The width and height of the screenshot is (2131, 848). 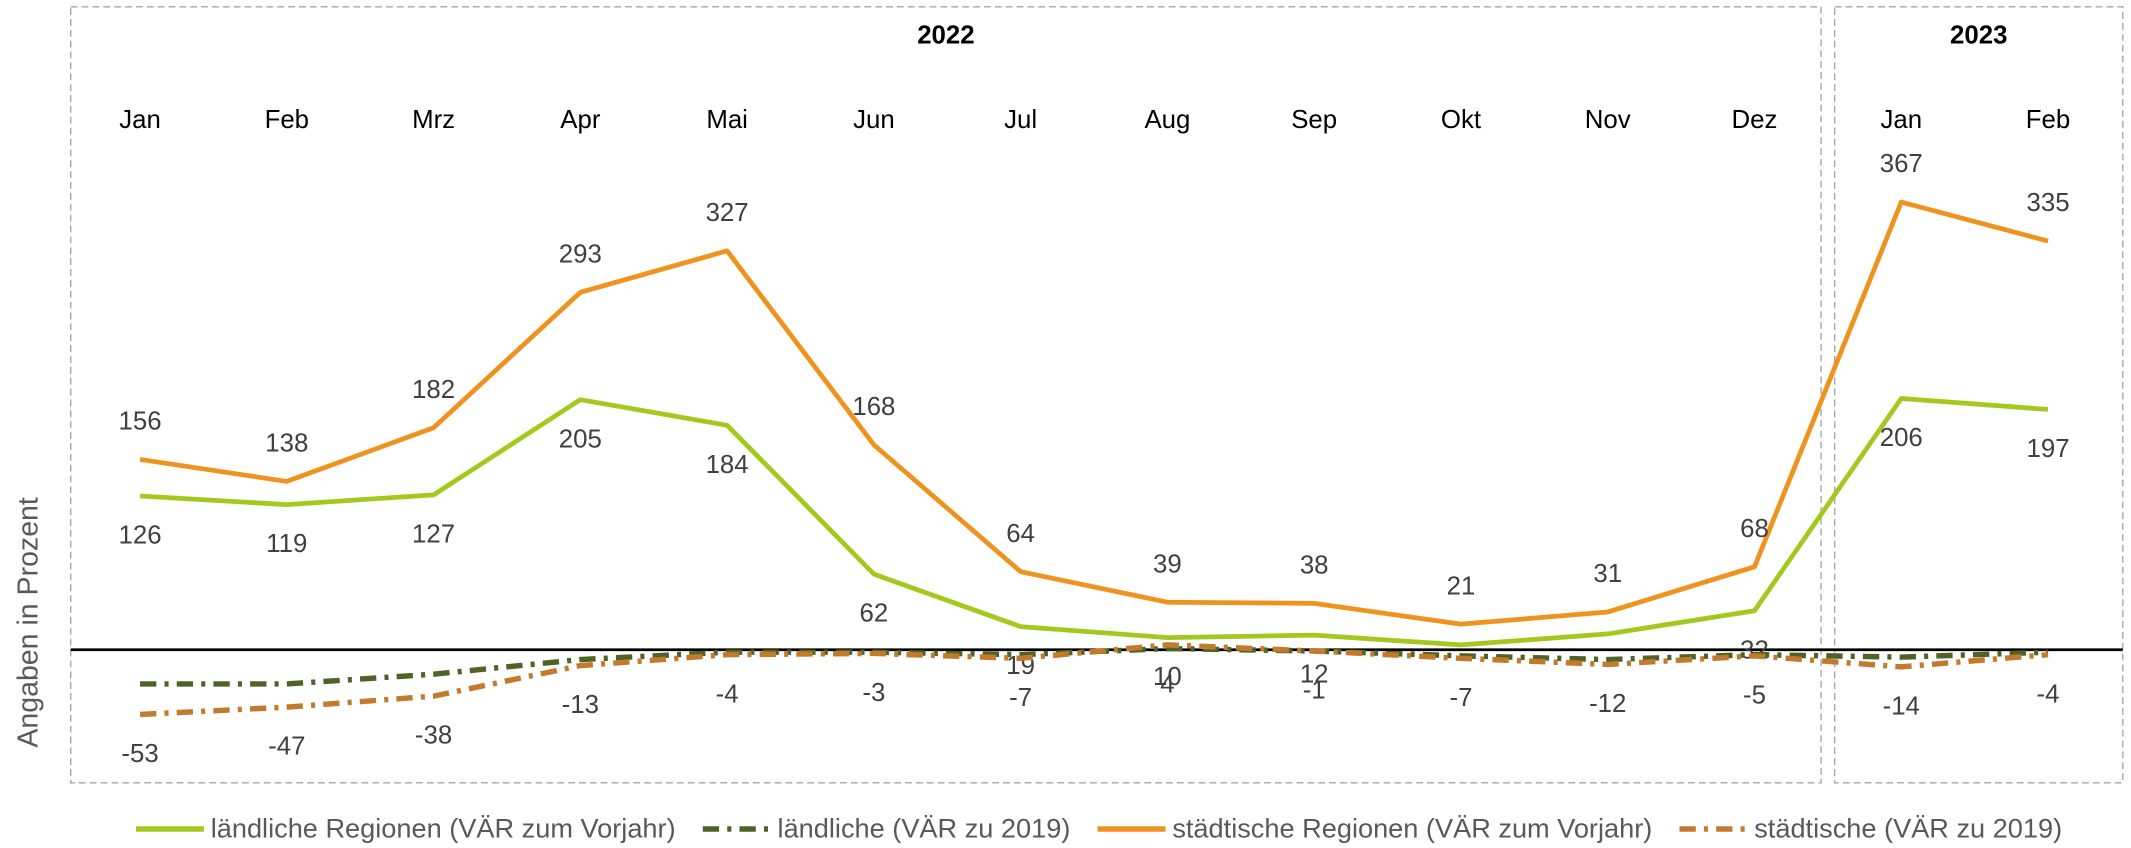 What do you see at coordinates (1412, 828) in the screenshot?
I see `legend-label: städtische Regionen (VÄR zum Vorjahr)` at bounding box center [1412, 828].